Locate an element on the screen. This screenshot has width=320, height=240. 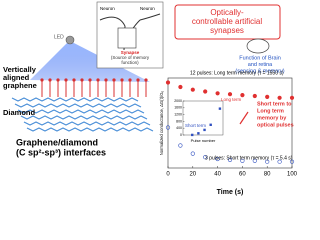
callout: memory by is located at coordinates (272, 118).